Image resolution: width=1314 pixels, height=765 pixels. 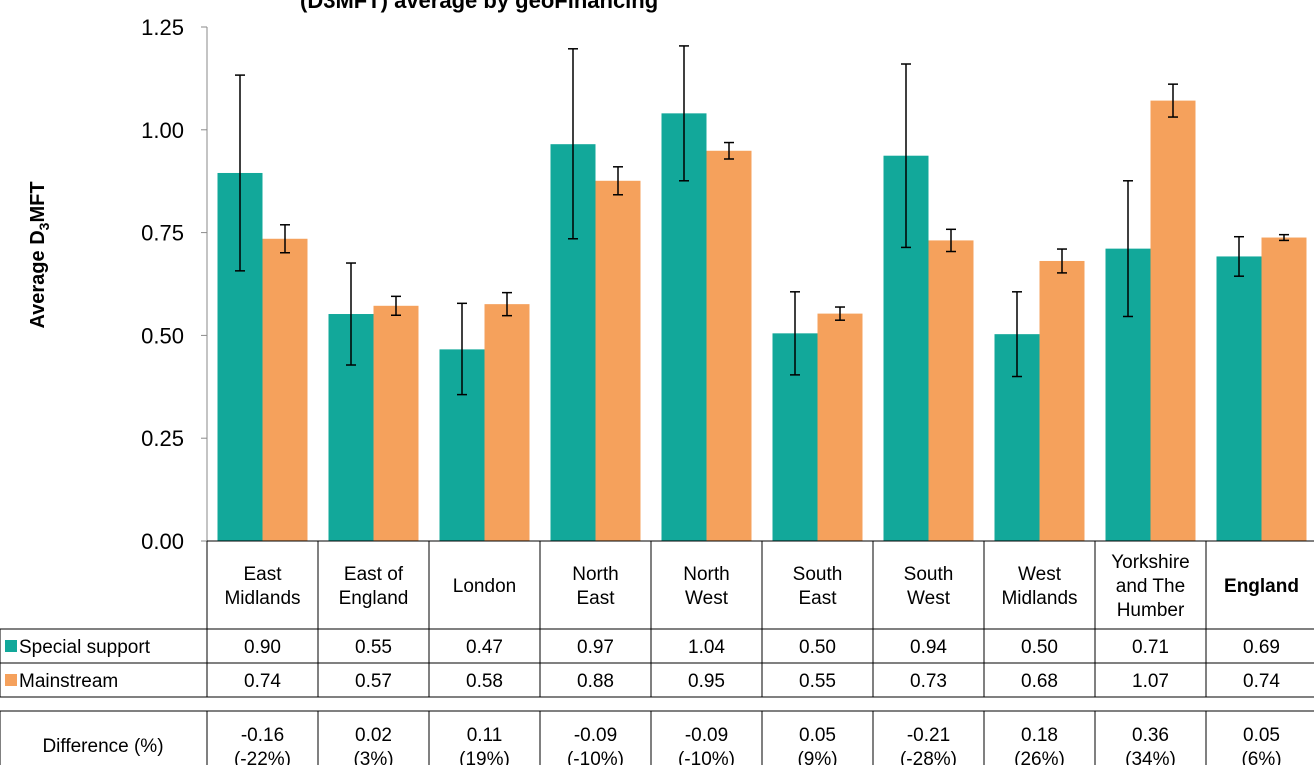 What do you see at coordinates (162, 27) in the screenshot?
I see `y-tick-label: 1.25` at bounding box center [162, 27].